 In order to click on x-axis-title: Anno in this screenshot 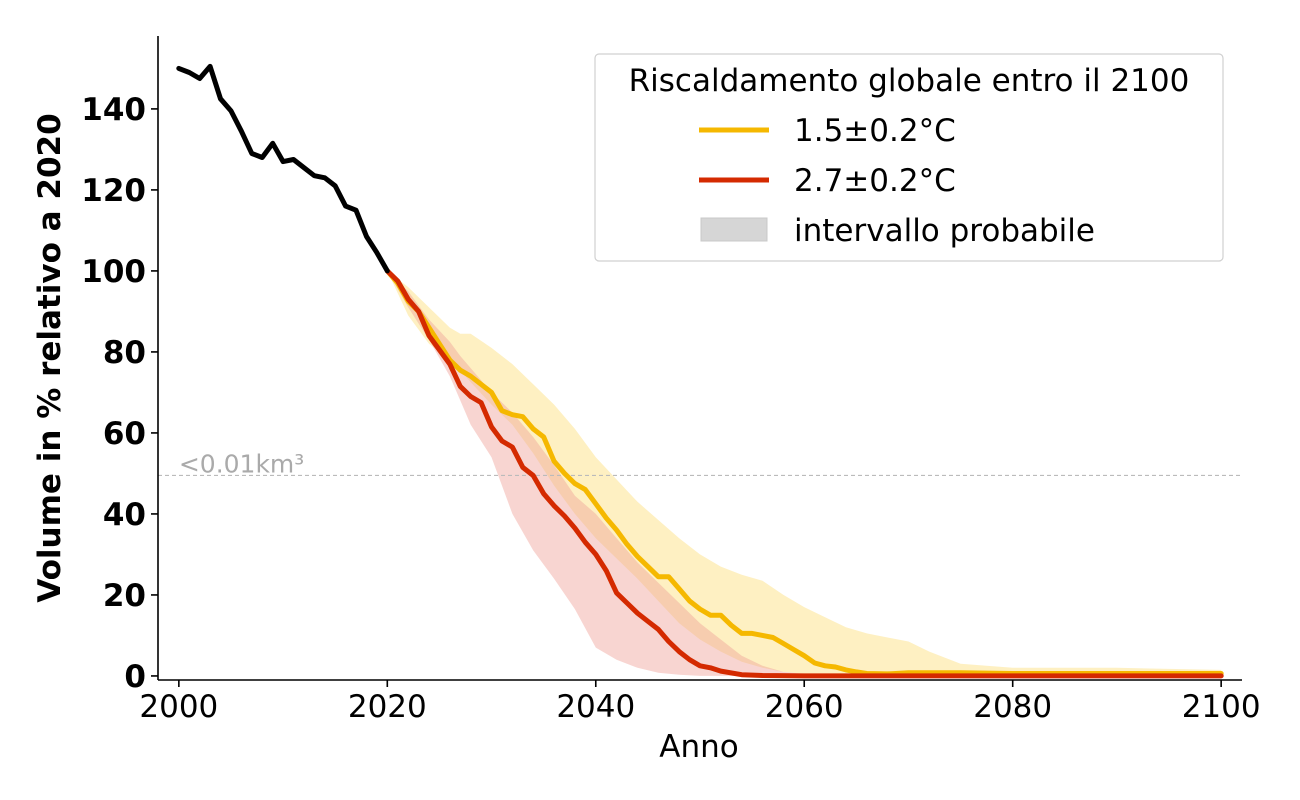, I will do `click(698, 747)`.